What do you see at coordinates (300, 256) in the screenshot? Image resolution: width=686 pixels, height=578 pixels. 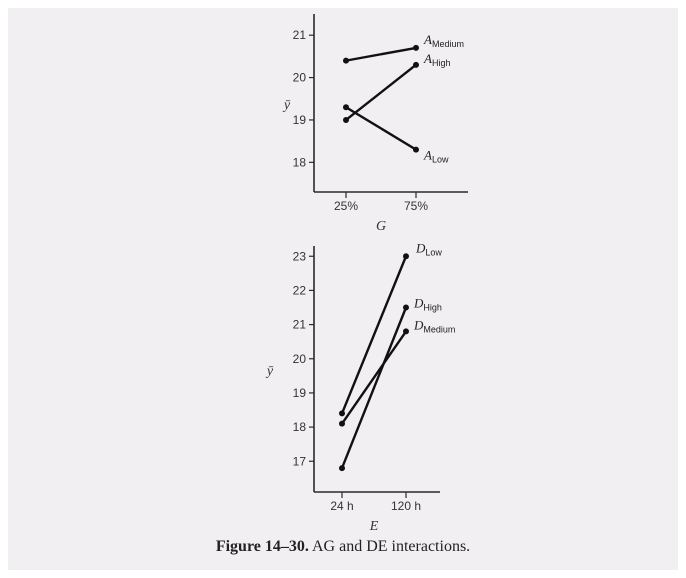 I see `y-tick-label: 23` at bounding box center [300, 256].